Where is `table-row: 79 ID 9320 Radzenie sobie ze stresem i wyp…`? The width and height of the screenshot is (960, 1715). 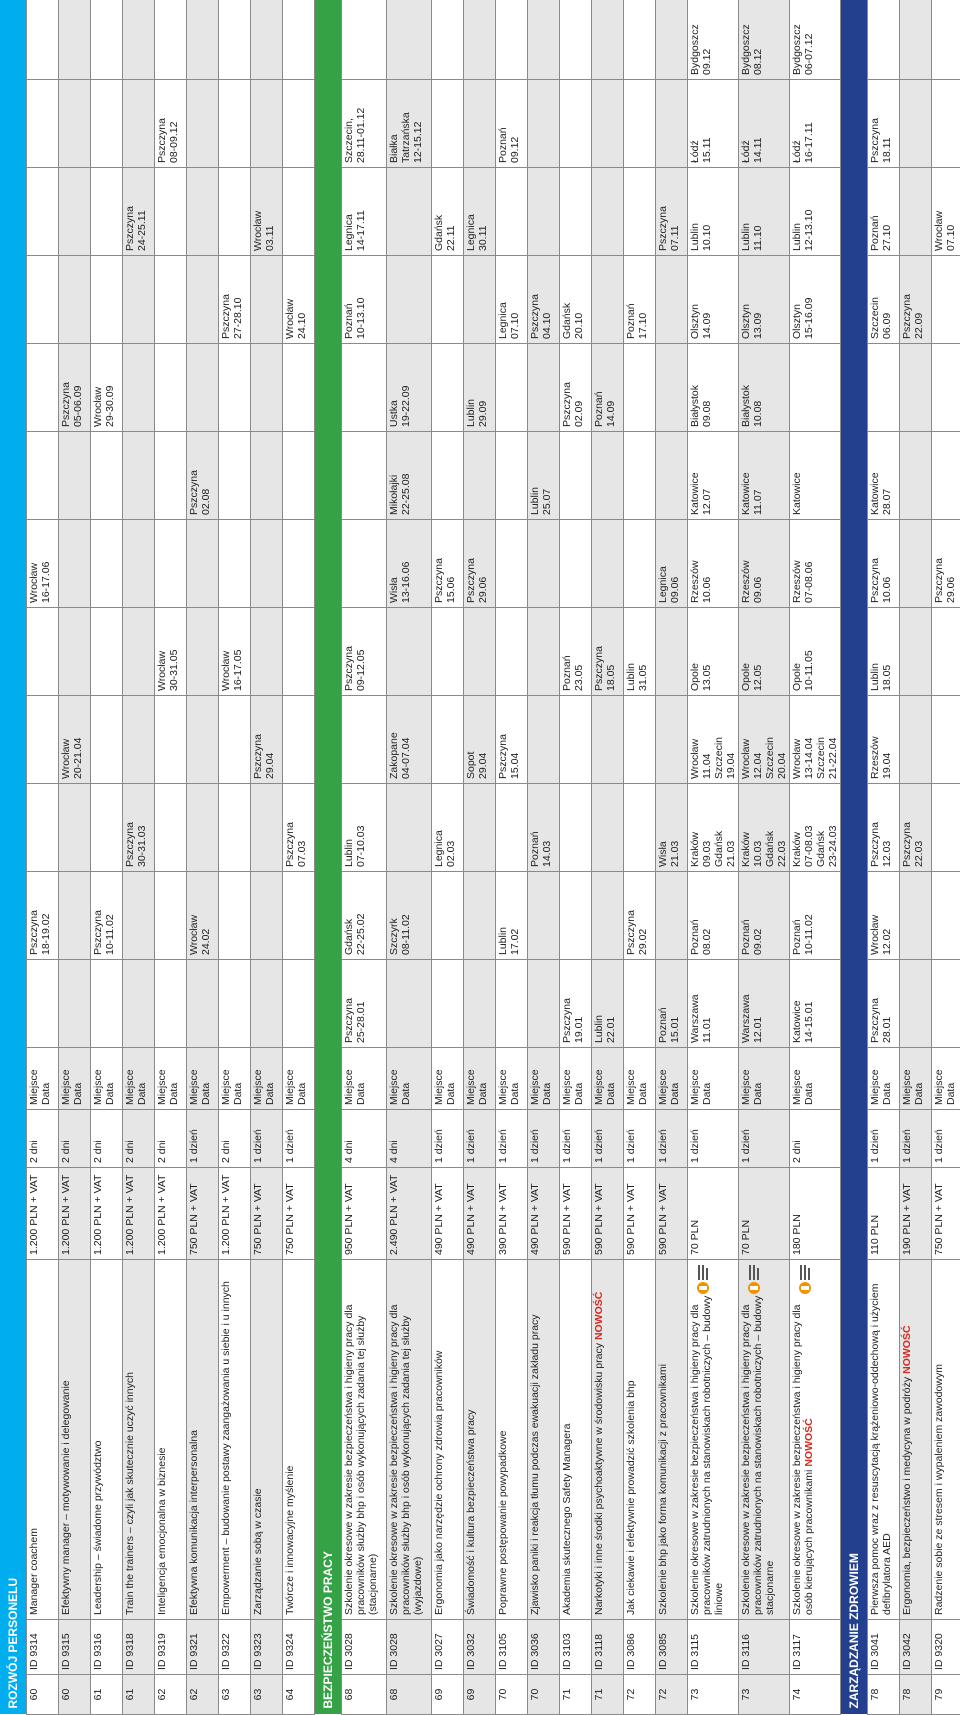
table-row: 79 ID 9320 Radzenie sobie ze stresem i wyp… is located at coordinates (945, 857).